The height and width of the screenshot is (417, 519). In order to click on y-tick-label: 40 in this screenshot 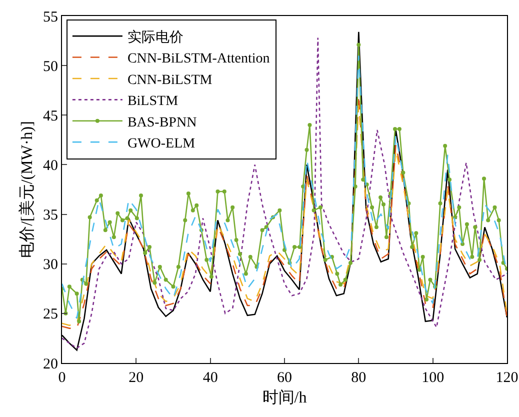, I will do `click(50, 166)`.